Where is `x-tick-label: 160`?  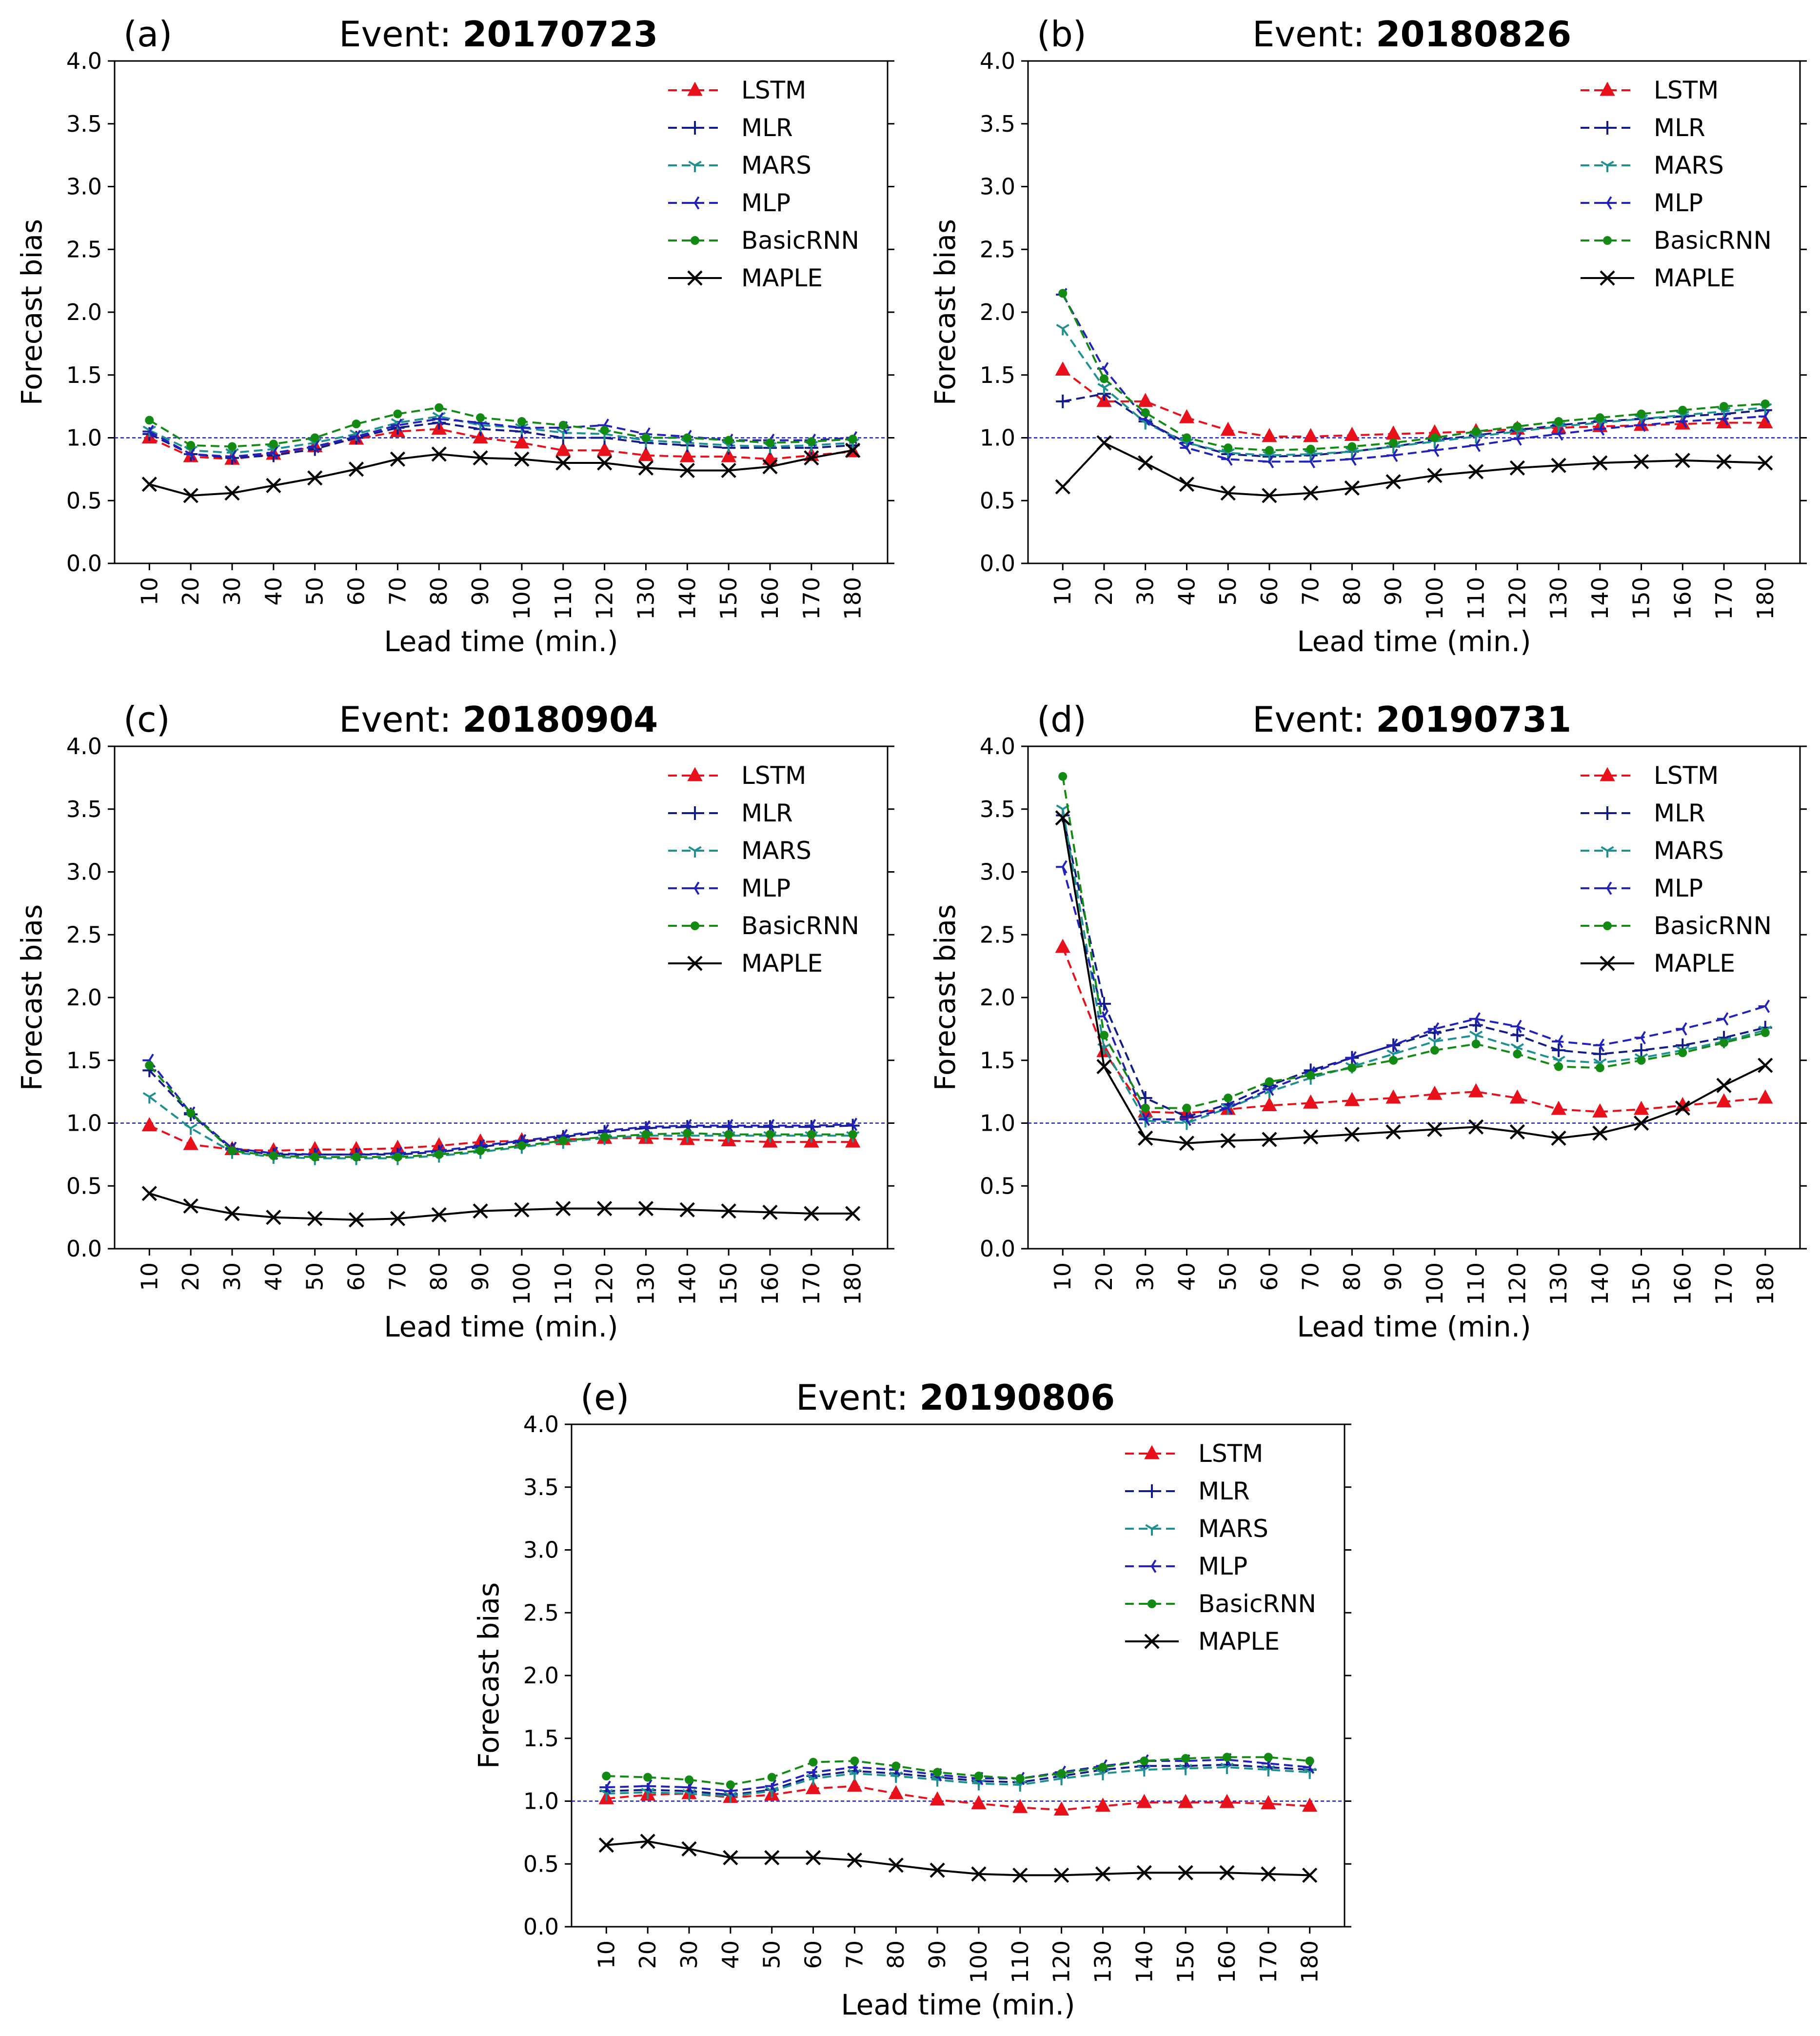
x-tick-label: 160 is located at coordinates (1227, 1961).